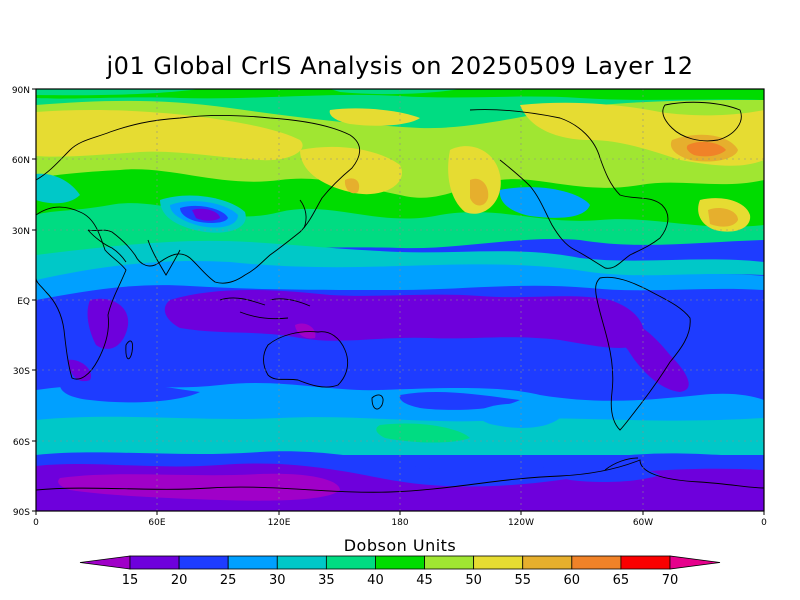  Describe the element at coordinates (670, 580) in the screenshot. I see `colorbar-level-label: 70` at that location.